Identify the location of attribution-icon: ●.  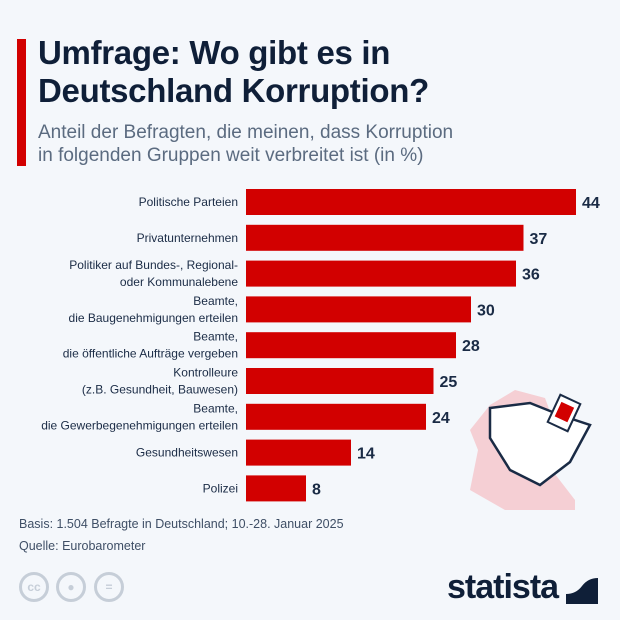
(71, 587).